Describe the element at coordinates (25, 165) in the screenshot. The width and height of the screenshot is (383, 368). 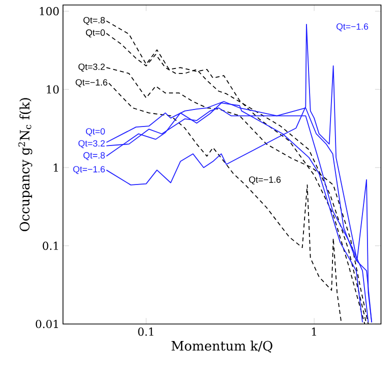
I see `y-axis-title: Occupancy g$^{2}$N$_{c}$ f(k)` at that location.